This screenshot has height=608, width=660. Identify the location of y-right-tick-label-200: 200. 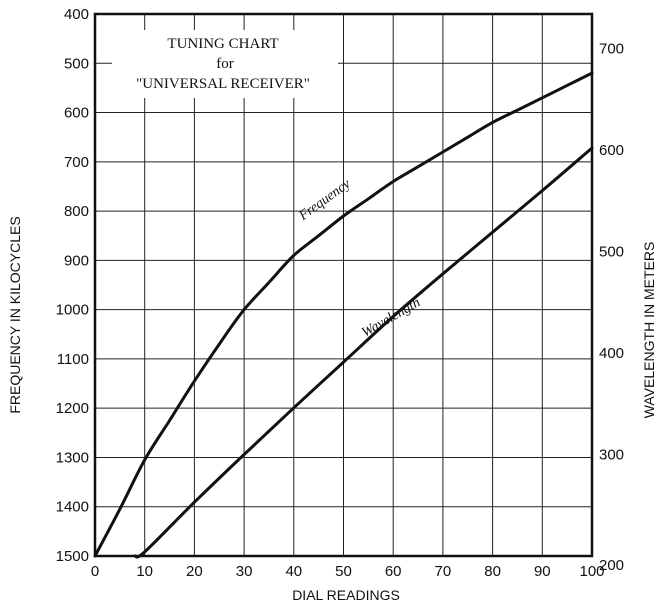
(611, 565).